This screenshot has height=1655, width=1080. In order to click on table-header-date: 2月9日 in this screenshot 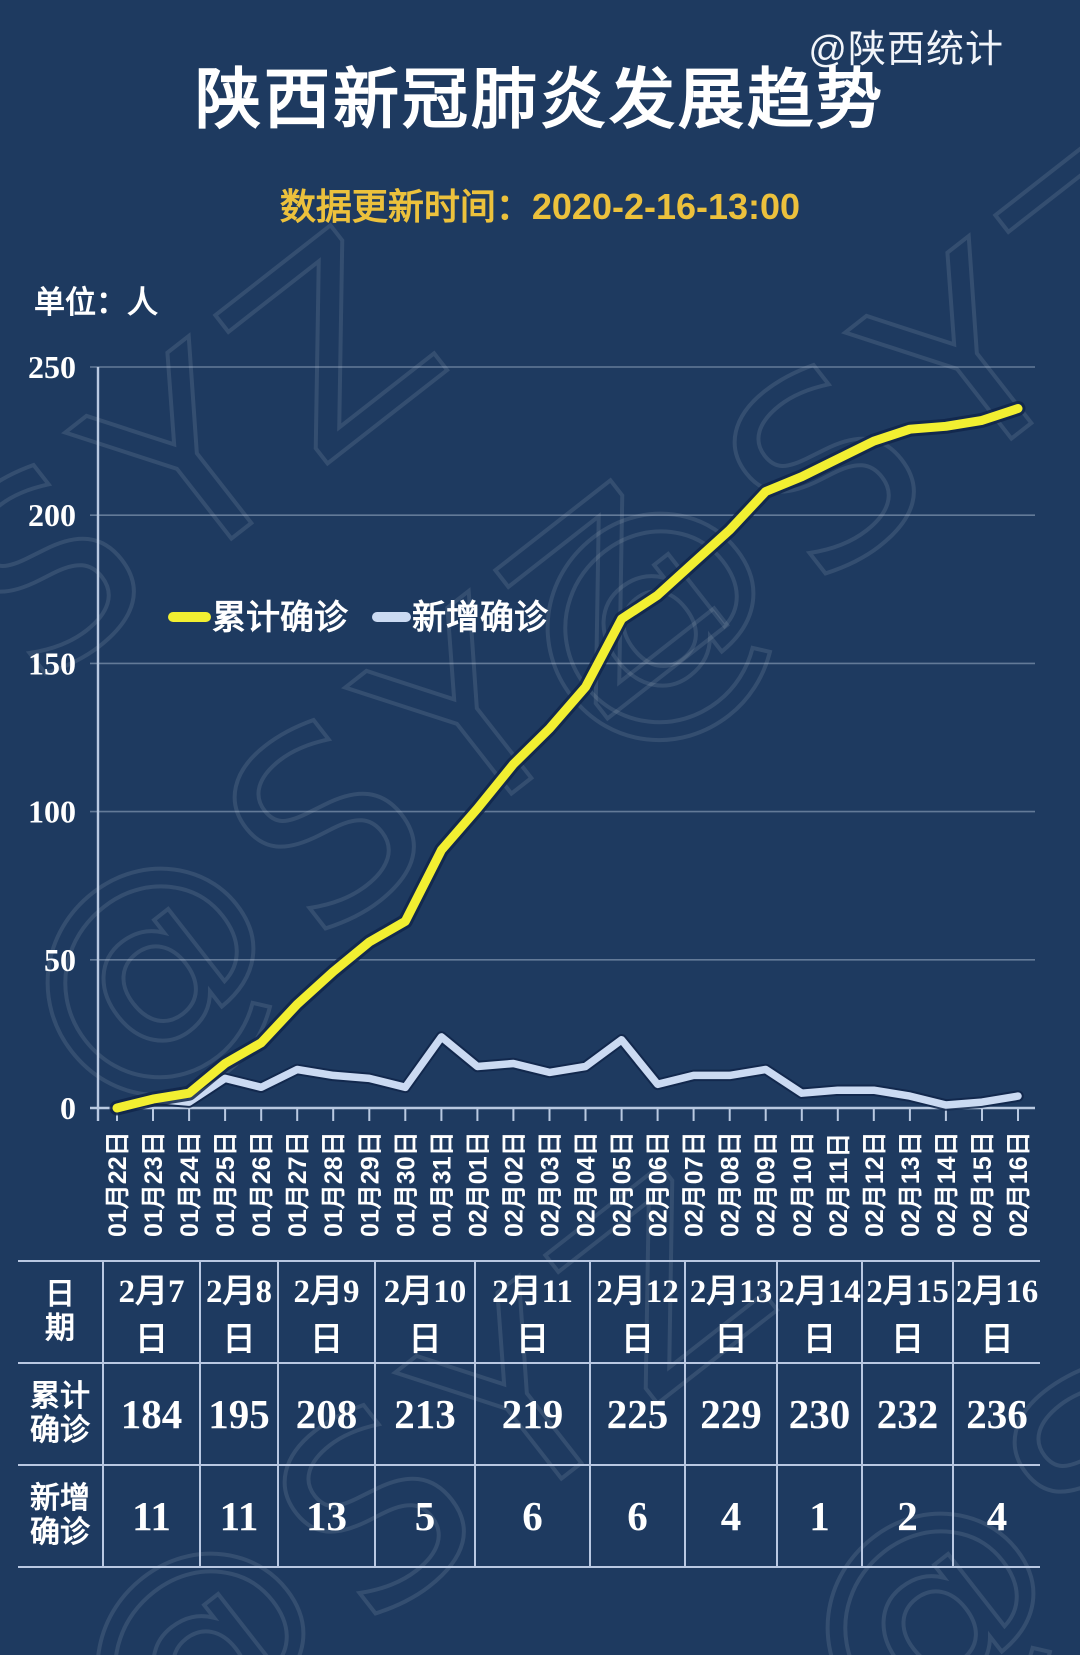, I will do `click(326, 1312)`.